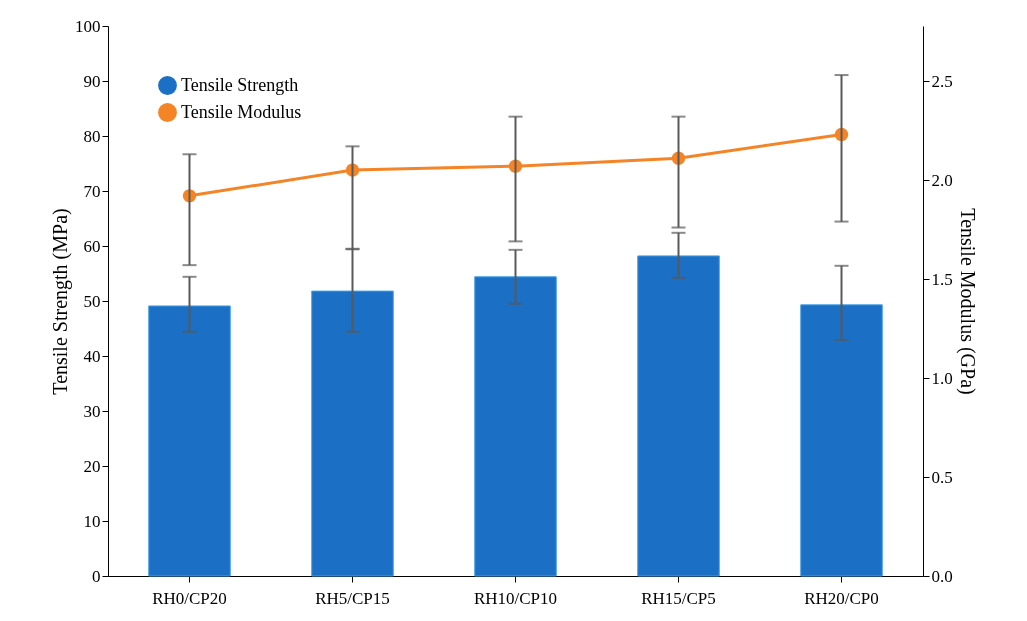 The height and width of the screenshot is (621, 1027). I want to click on legend-label: Tensile Strength, so click(240, 84).